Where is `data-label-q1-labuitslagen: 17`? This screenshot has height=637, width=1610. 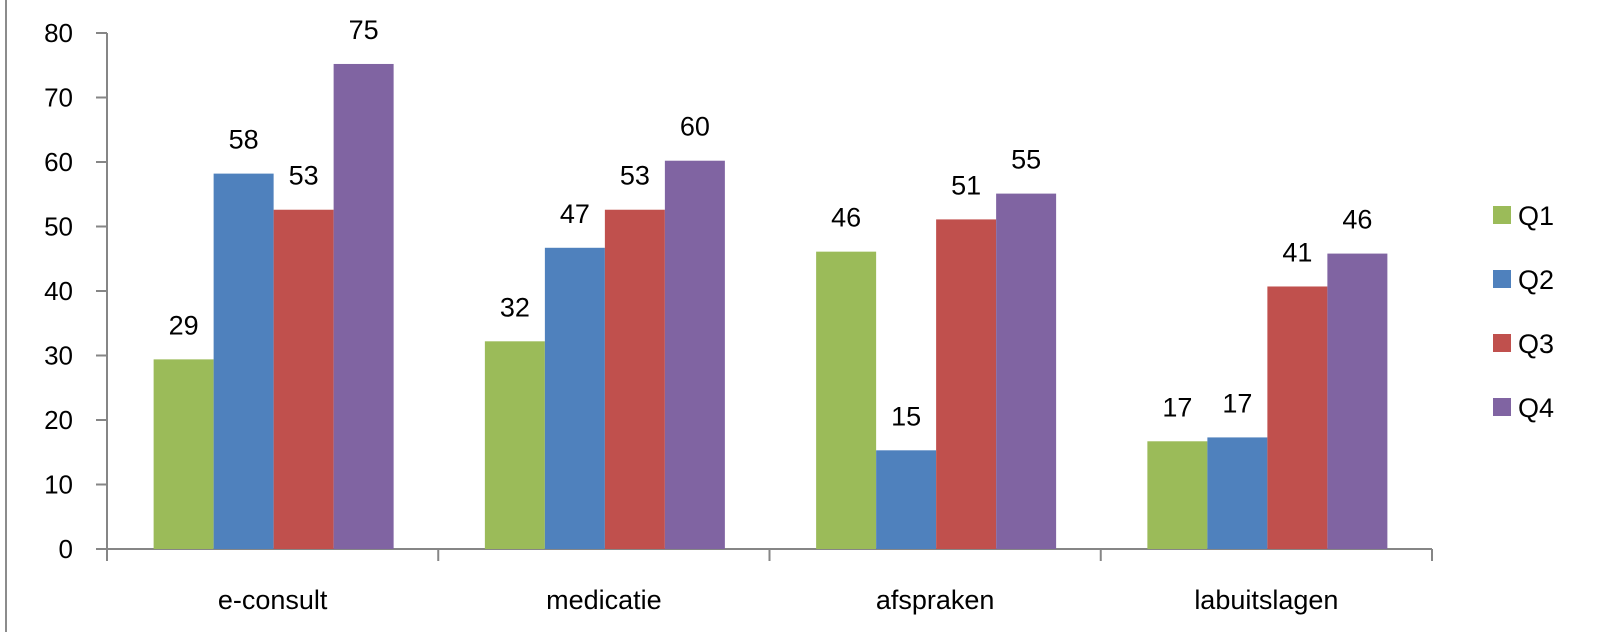
data-label-q1-labuitslagen: 17 is located at coordinates (1177, 407).